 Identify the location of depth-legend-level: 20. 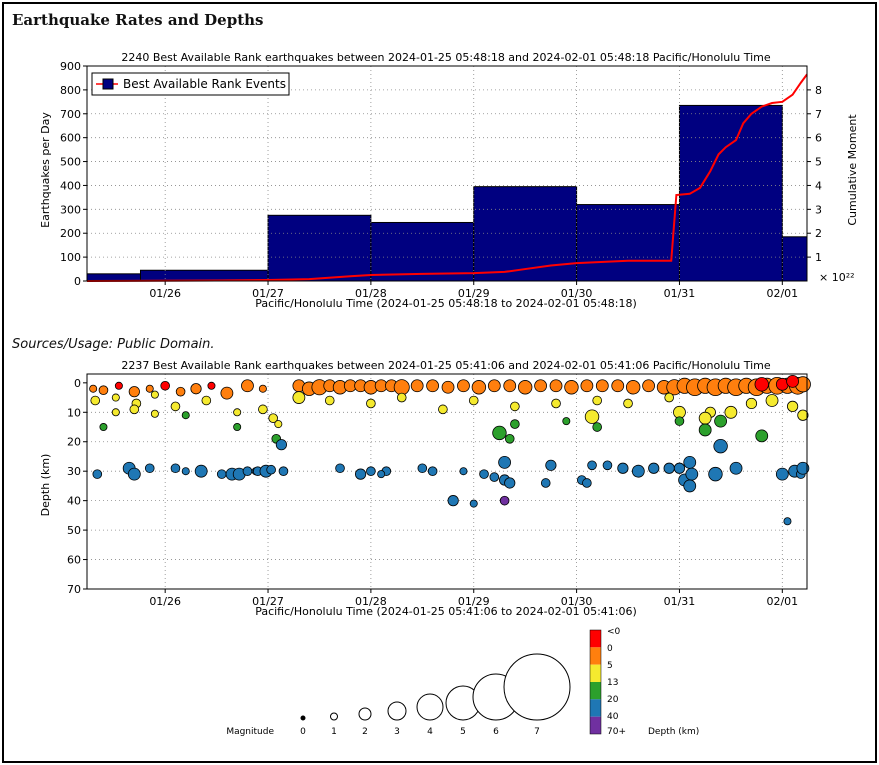
(613, 700).